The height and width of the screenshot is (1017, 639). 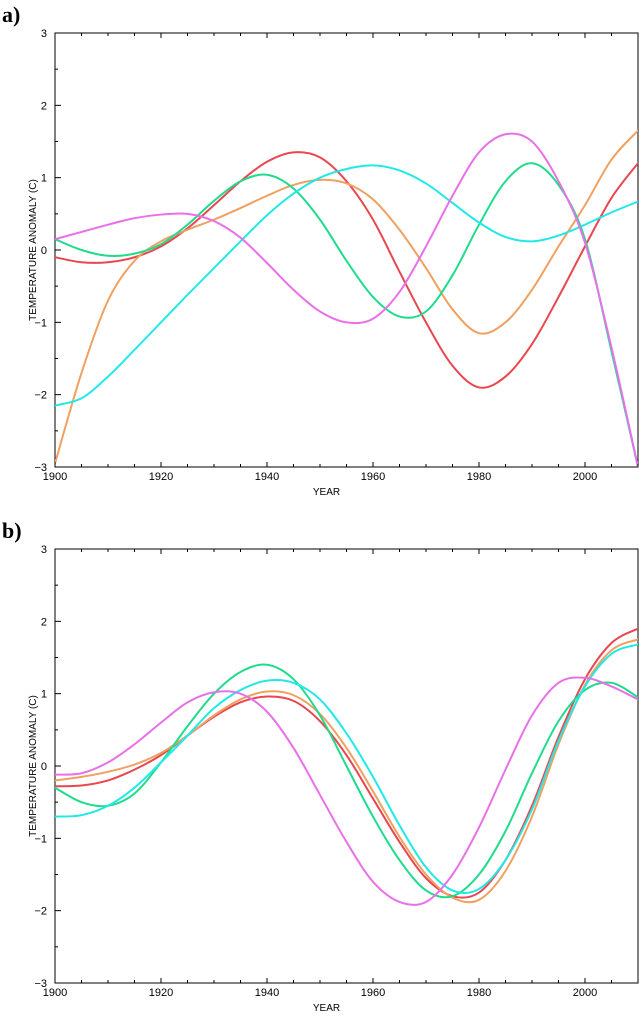 I want to click on panel-label: b), so click(x=12, y=530).